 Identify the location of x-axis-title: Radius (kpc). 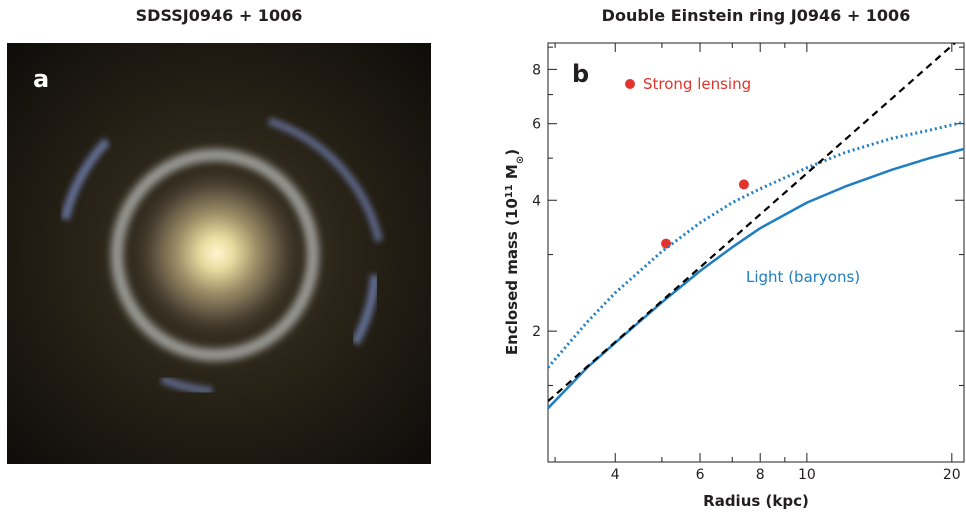
(756, 501).